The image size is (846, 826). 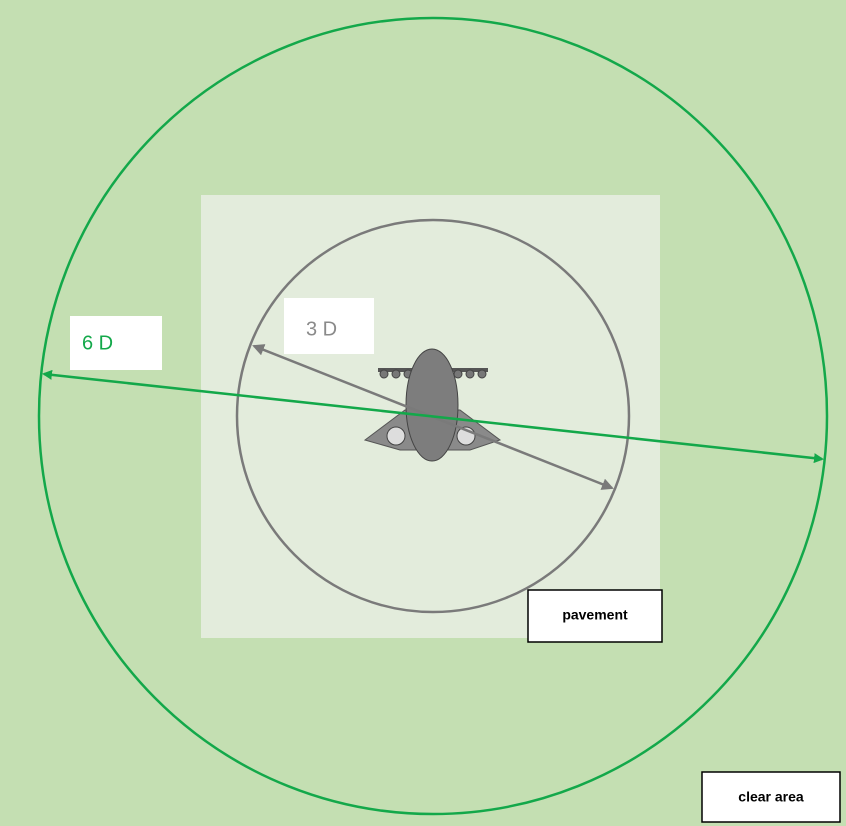 I want to click on outer-label-box, so click(x=116, y=343).